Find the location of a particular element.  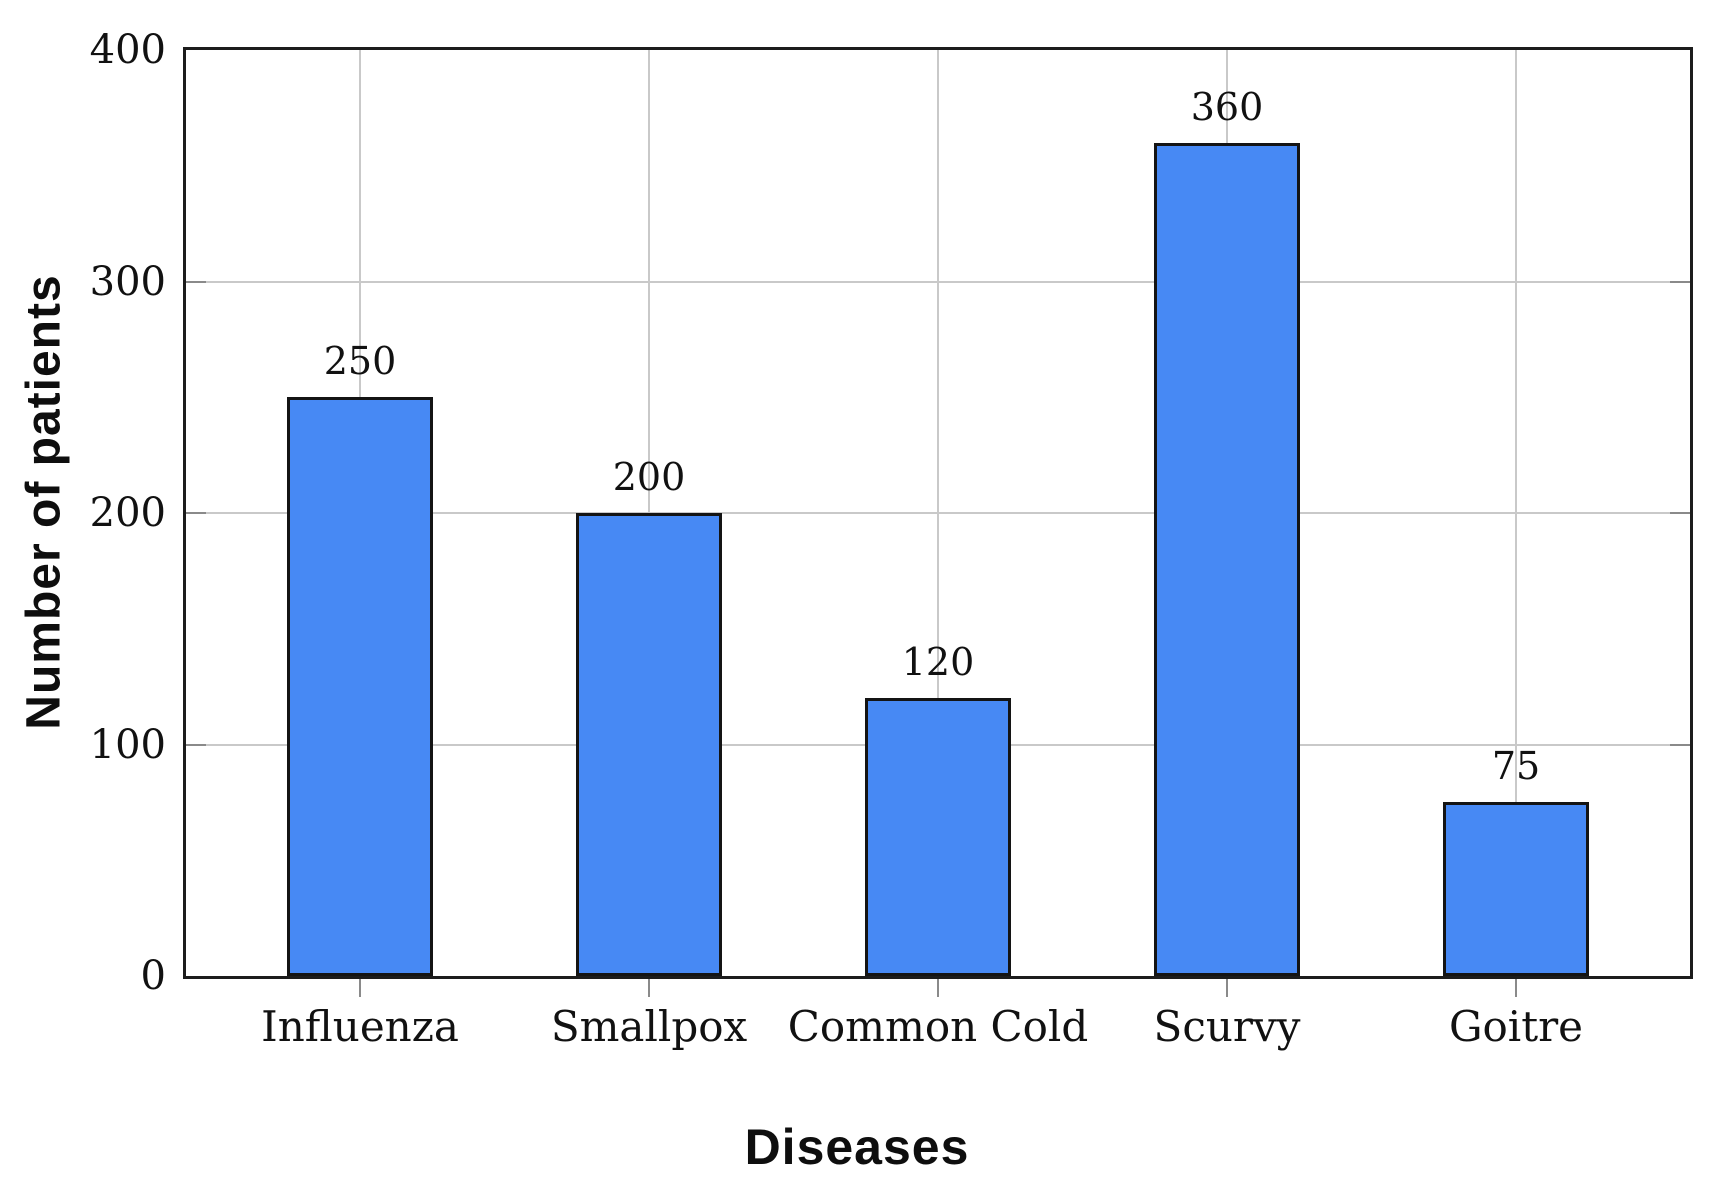

bar-value-label: 250 is located at coordinates (360, 361).